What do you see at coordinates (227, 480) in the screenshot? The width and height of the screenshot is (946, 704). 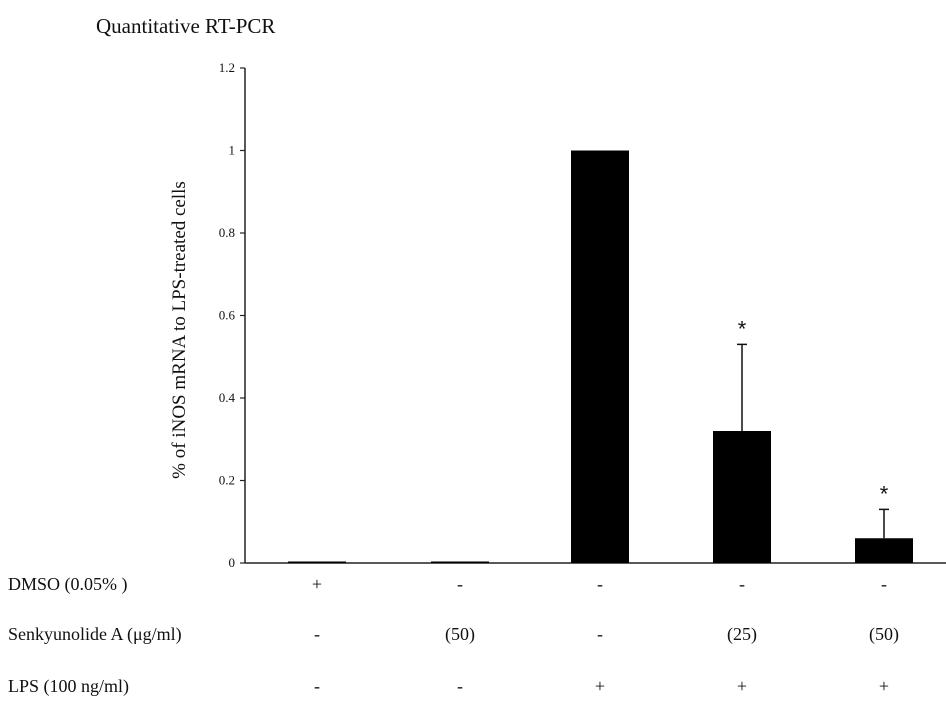 I see `y-tick-label: 0.2` at bounding box center [227, 480].